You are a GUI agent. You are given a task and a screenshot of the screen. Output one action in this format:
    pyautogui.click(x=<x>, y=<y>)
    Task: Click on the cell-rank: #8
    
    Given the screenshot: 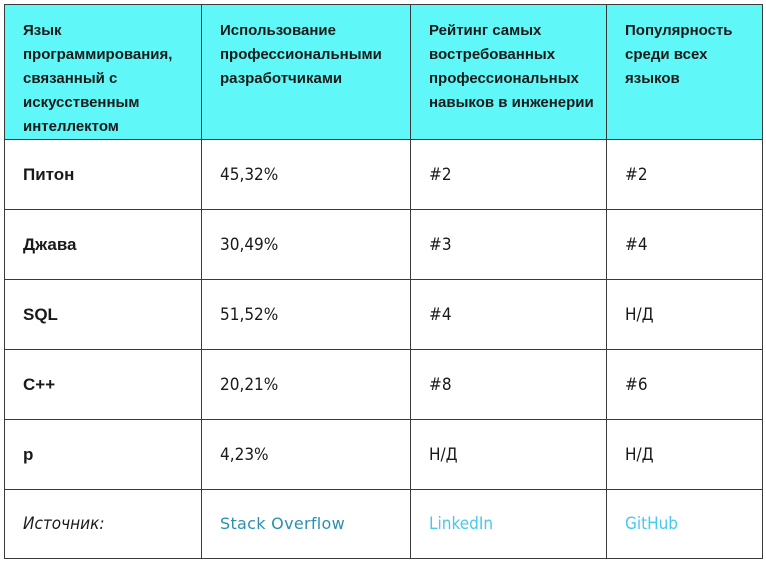 What is the action you would take?
    pyautogui.click(x=508, y=384)
    